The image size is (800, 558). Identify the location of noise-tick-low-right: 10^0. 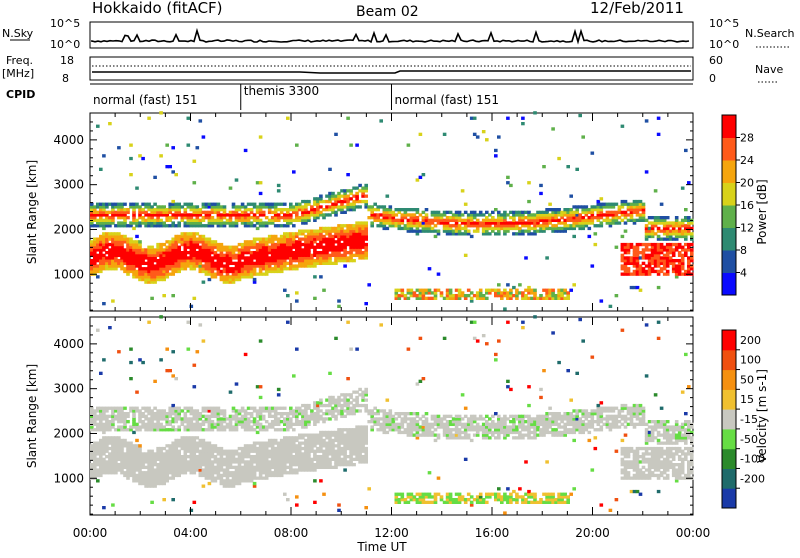
(724, 44).